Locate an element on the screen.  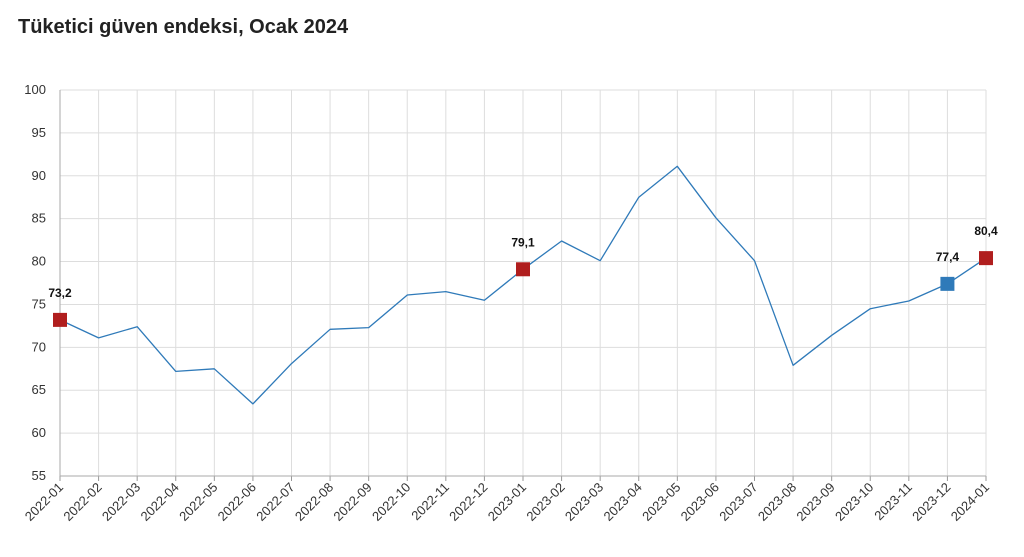
data-label: 73,2 is located at coordinates (60, 293).